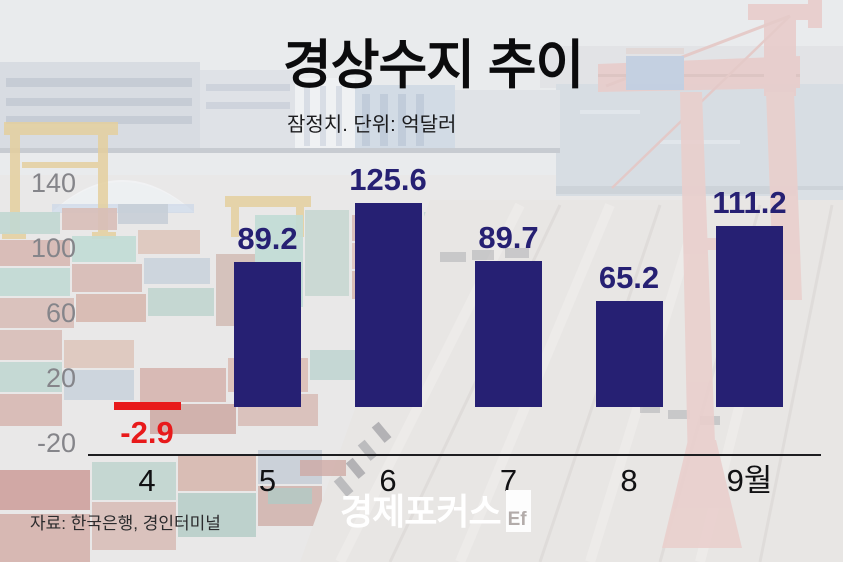 This screenshot has width=843, height=562. Describe the element at coordinates (454, 455) in the screenshot. I see `x-axis-line` at that location.